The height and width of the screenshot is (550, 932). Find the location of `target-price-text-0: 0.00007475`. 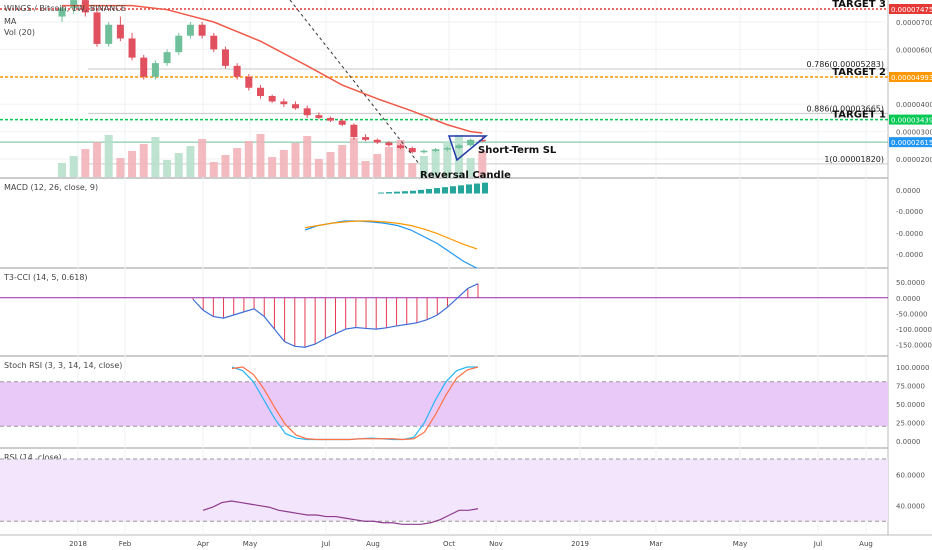

target-price-text-0: 0.00007475 is located at coordinates (911, 10).